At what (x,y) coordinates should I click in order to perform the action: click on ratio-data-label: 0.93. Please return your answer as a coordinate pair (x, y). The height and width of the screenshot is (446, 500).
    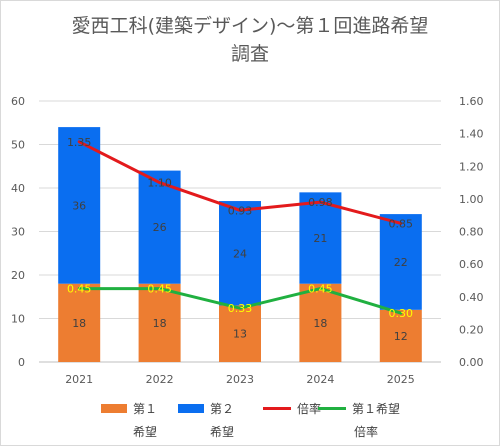
    Looking at the image, I should click on (240, 210).